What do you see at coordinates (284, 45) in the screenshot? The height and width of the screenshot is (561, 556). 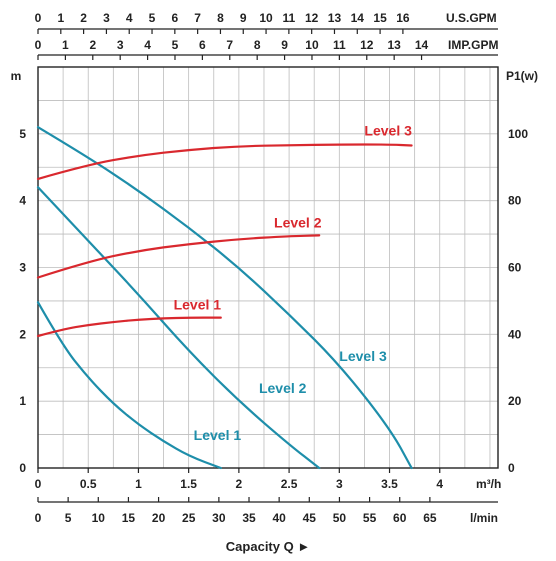 I see `imp-gpm-tick-label: 9` at bounding box center [284, 45].